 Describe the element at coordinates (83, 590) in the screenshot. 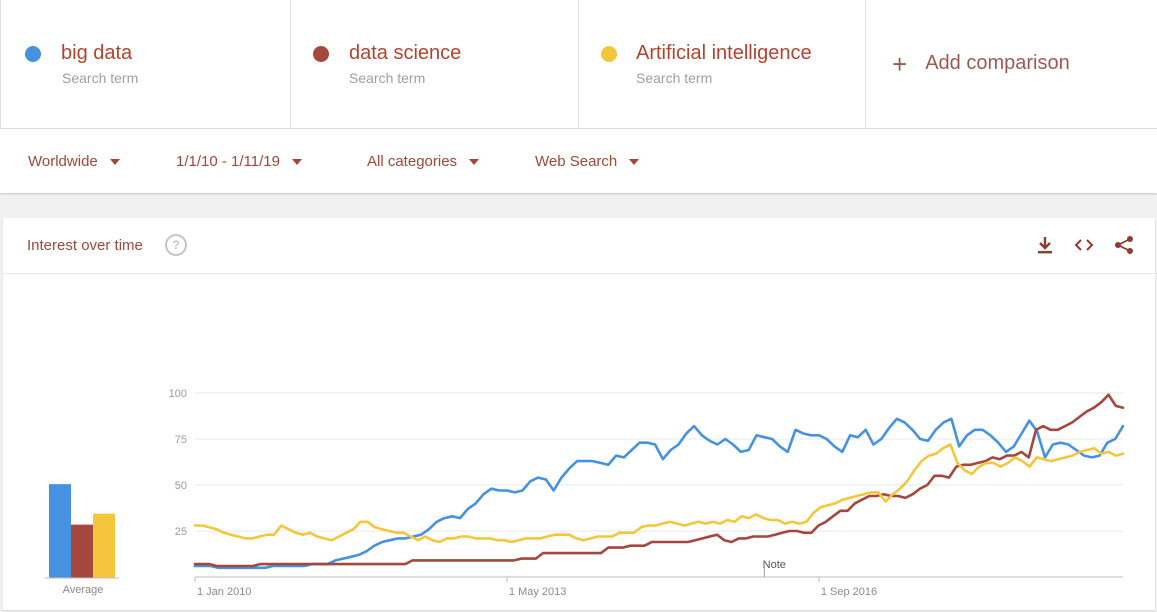

I see `average-label: Average` at that location.